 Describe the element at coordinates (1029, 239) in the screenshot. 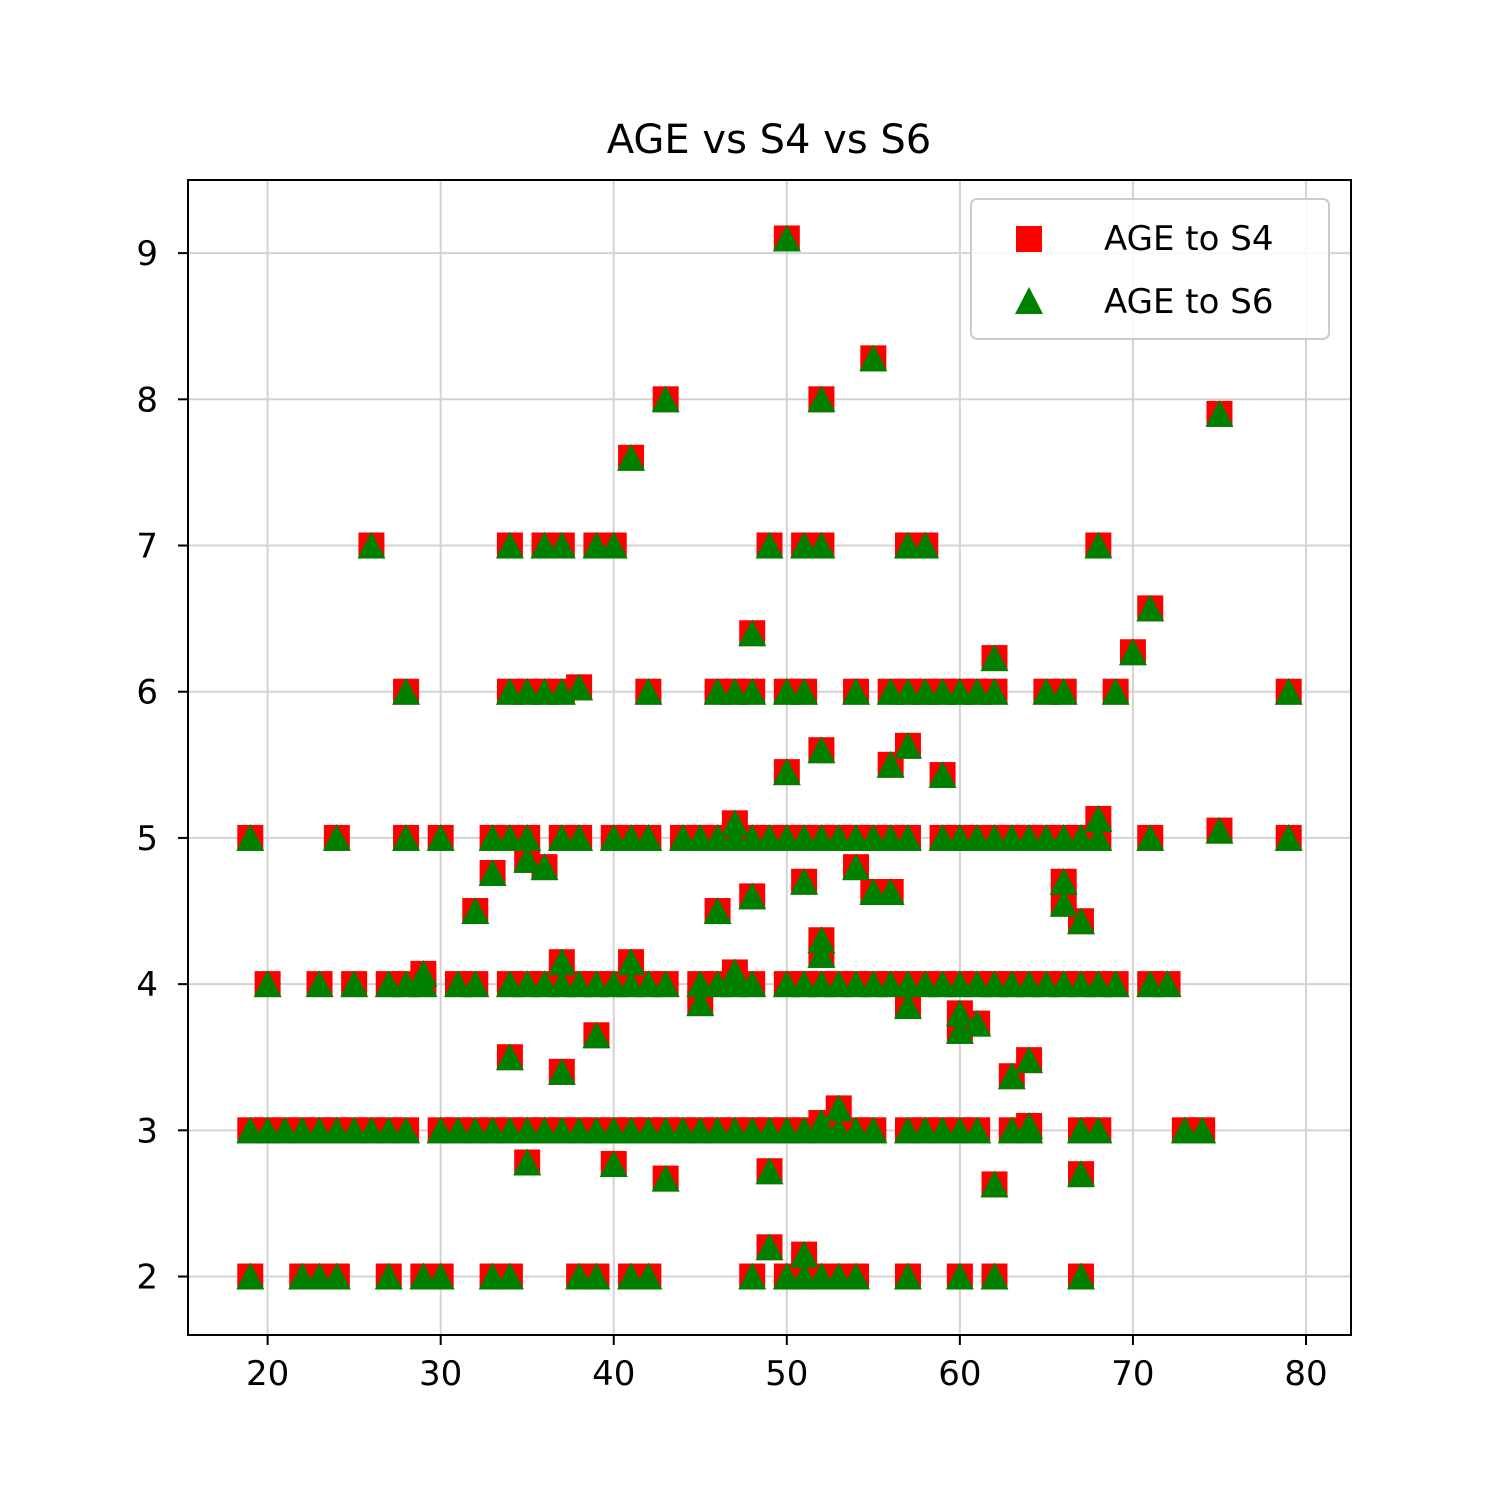

I see `legend-marker-s4` at that location.